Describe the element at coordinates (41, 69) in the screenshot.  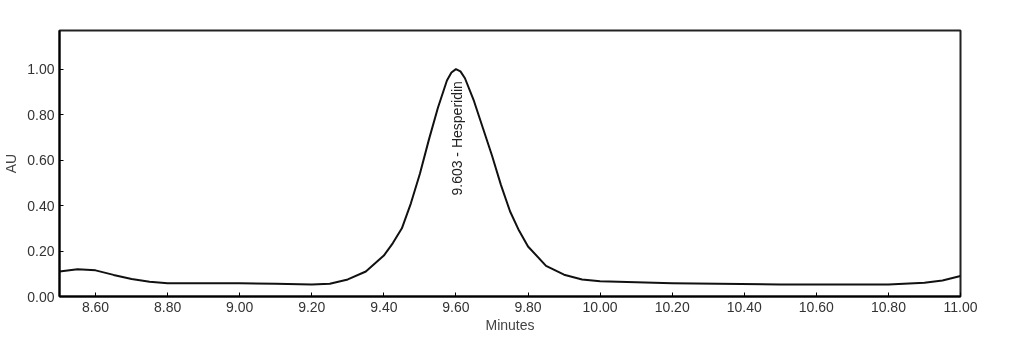
I see `y-tick-label: 1.00` at that location.